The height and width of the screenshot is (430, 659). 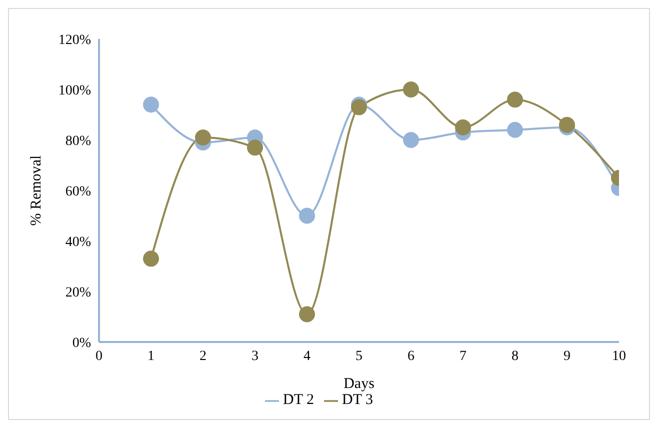 What do you see at coordinates (78, 141) in the screenshot?
I see `y-tick-label: 80%` at bounding box center [78, 141].